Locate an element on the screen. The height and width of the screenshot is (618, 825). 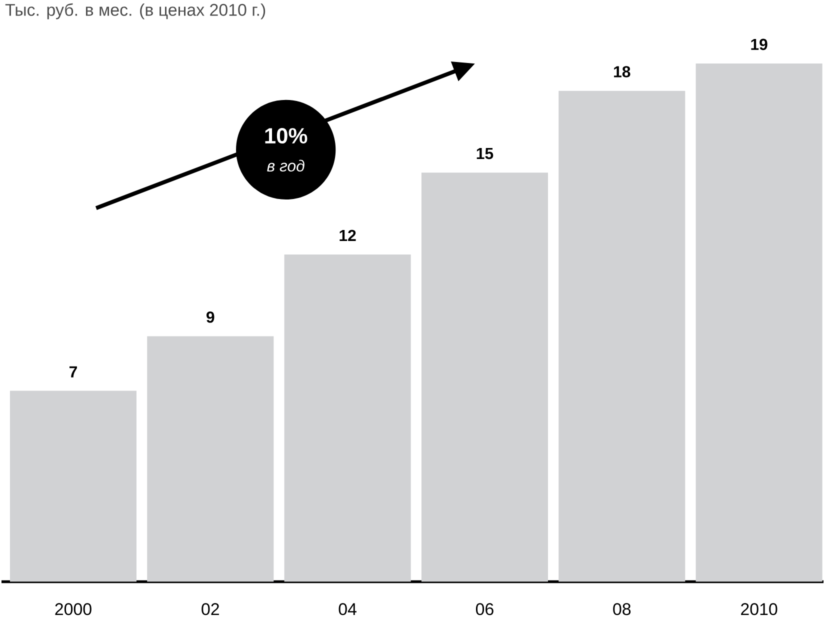
data-label: 18 is located at coordinates (622, 72).